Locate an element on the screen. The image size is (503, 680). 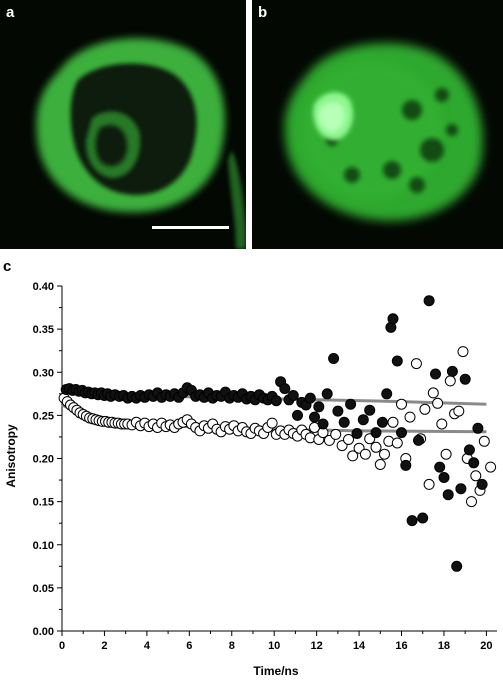
y-tick-label: 0.40 is located at coordinates (43, 287).